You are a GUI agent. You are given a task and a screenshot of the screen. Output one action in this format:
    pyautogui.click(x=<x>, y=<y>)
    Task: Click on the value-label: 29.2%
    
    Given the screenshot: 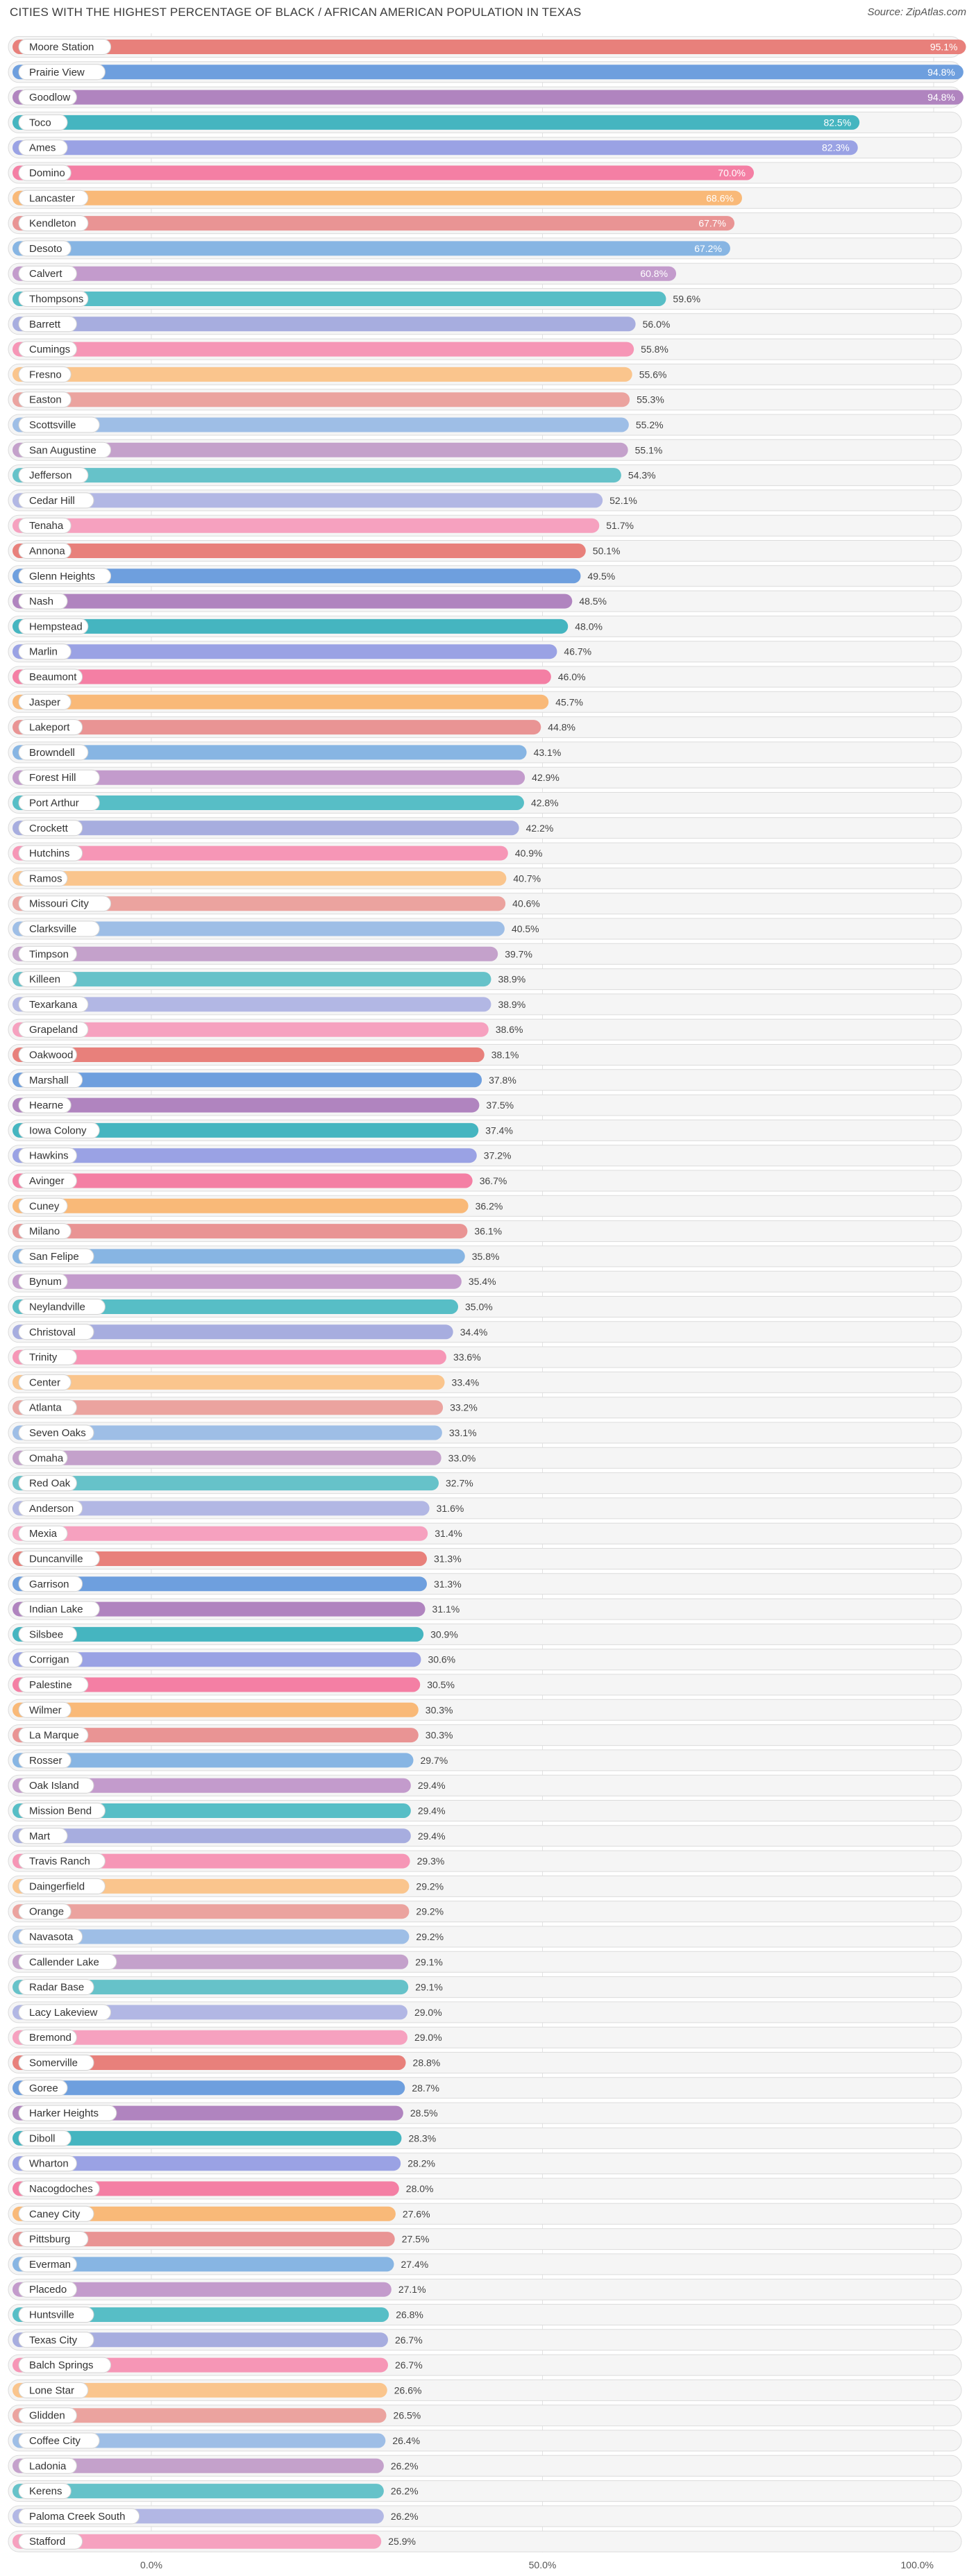 What is the action you would take?
    pyautogui.click(x=430, y=1886)
    